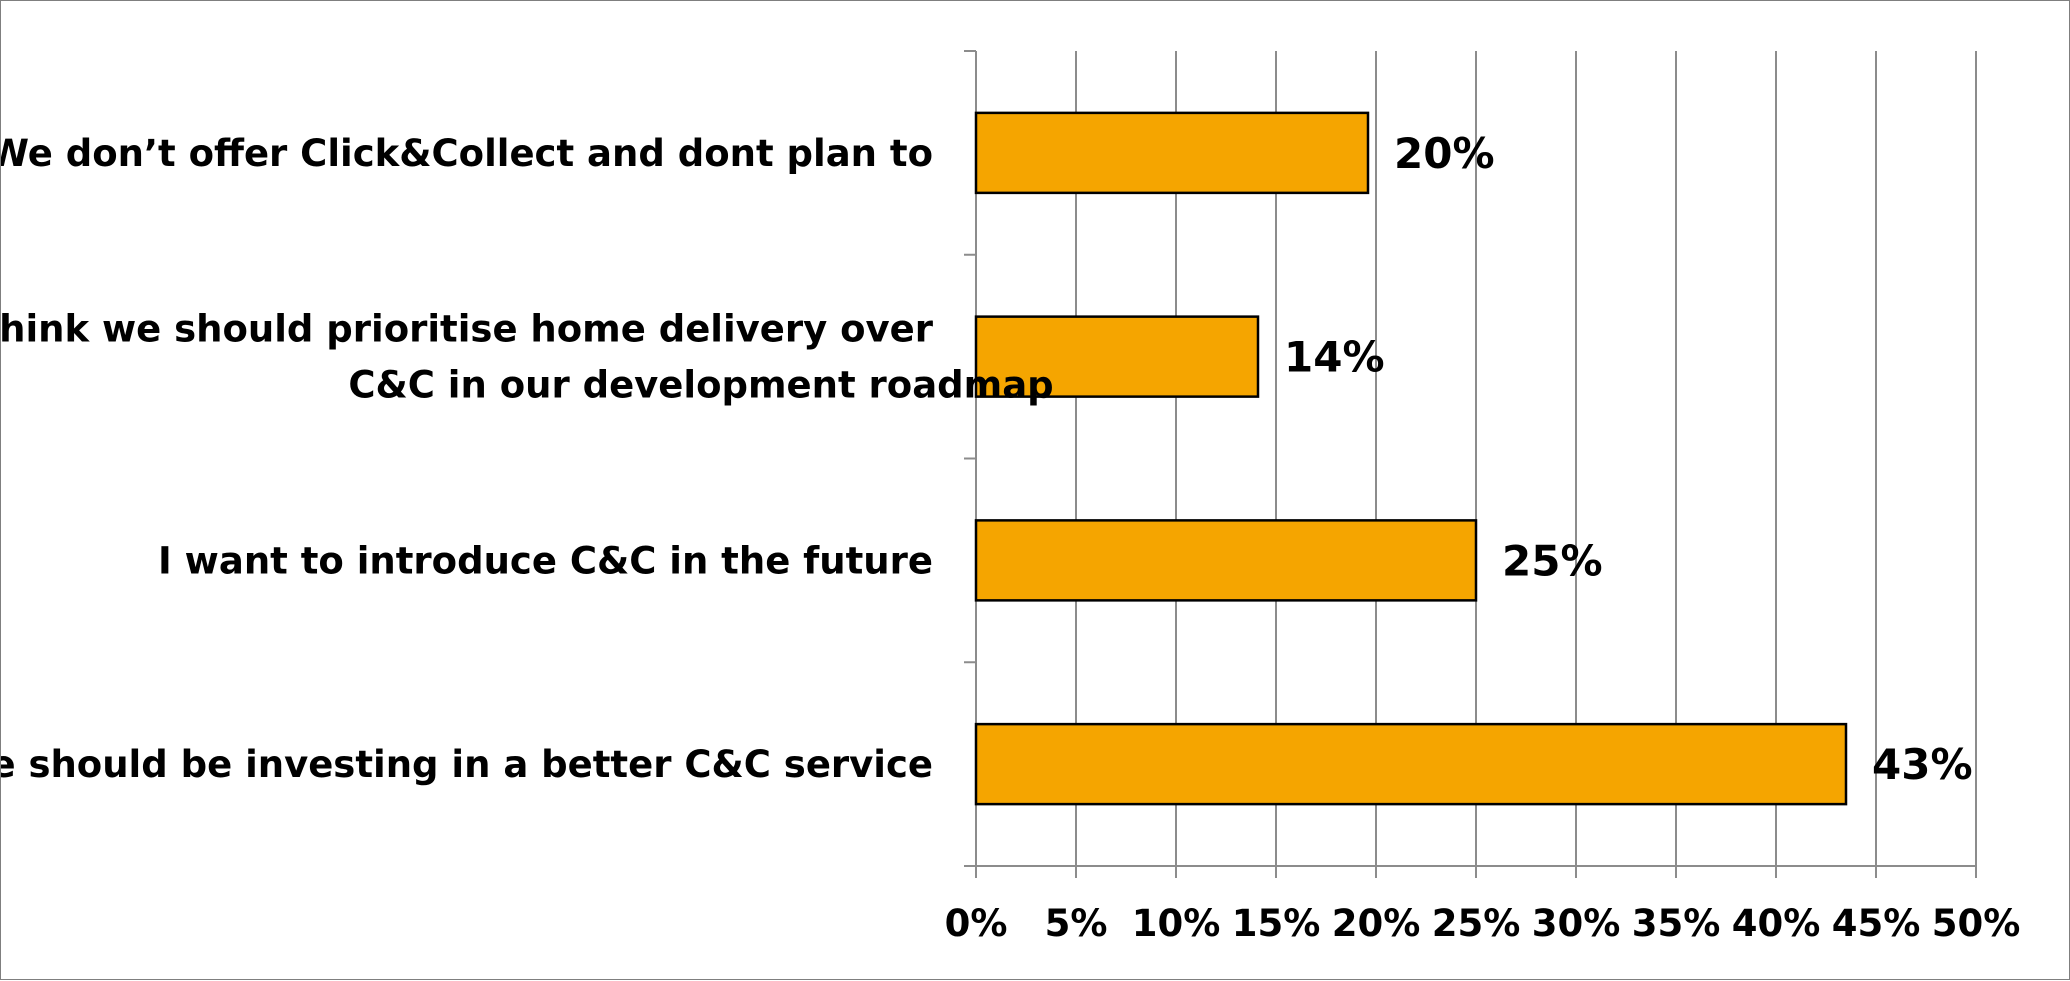 The image size is (2070, 981). Describe the element at coordinates (1922, 764) in the screenshot. I see `data-label: 43%` at that location.